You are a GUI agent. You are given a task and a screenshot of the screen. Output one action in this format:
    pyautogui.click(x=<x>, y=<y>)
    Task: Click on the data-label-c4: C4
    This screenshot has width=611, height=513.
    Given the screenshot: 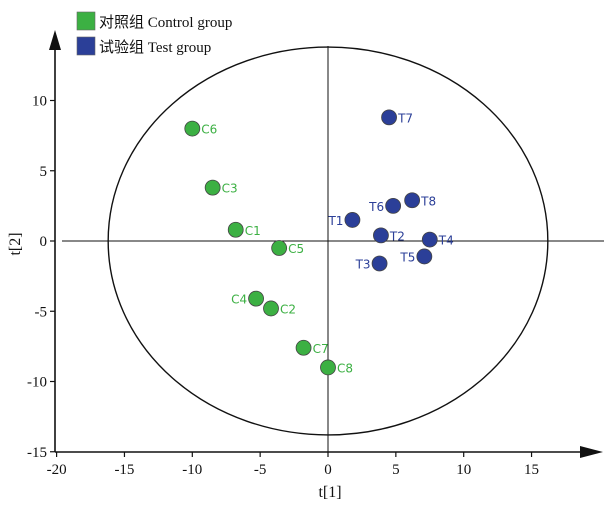 What is the action you would take?
    pyautogui.click(x=239, y=300)
    